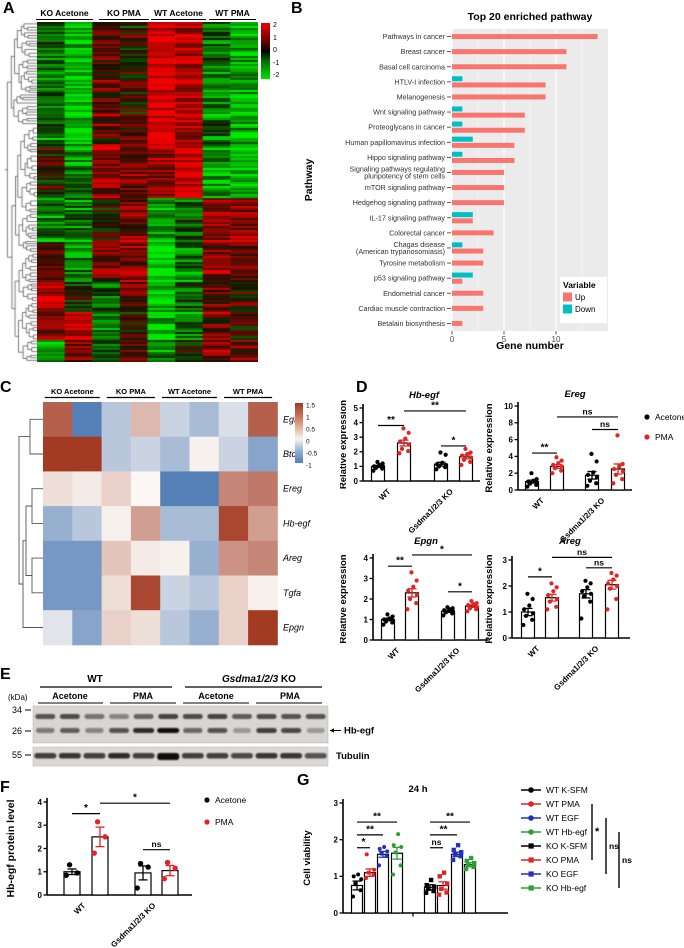 This screenshot has width=684, height=948. What do you see at coordinates (409, 112) in the screenshot?
I see `svg-text: Wnt signaling pathway` at bounding box center [409, 112].